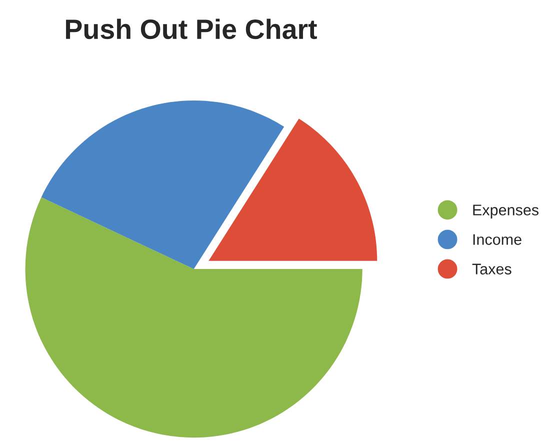 The height and width of the screenshot is (446, 558). I want to click on legend-label: Expenses, so click(506, 211).